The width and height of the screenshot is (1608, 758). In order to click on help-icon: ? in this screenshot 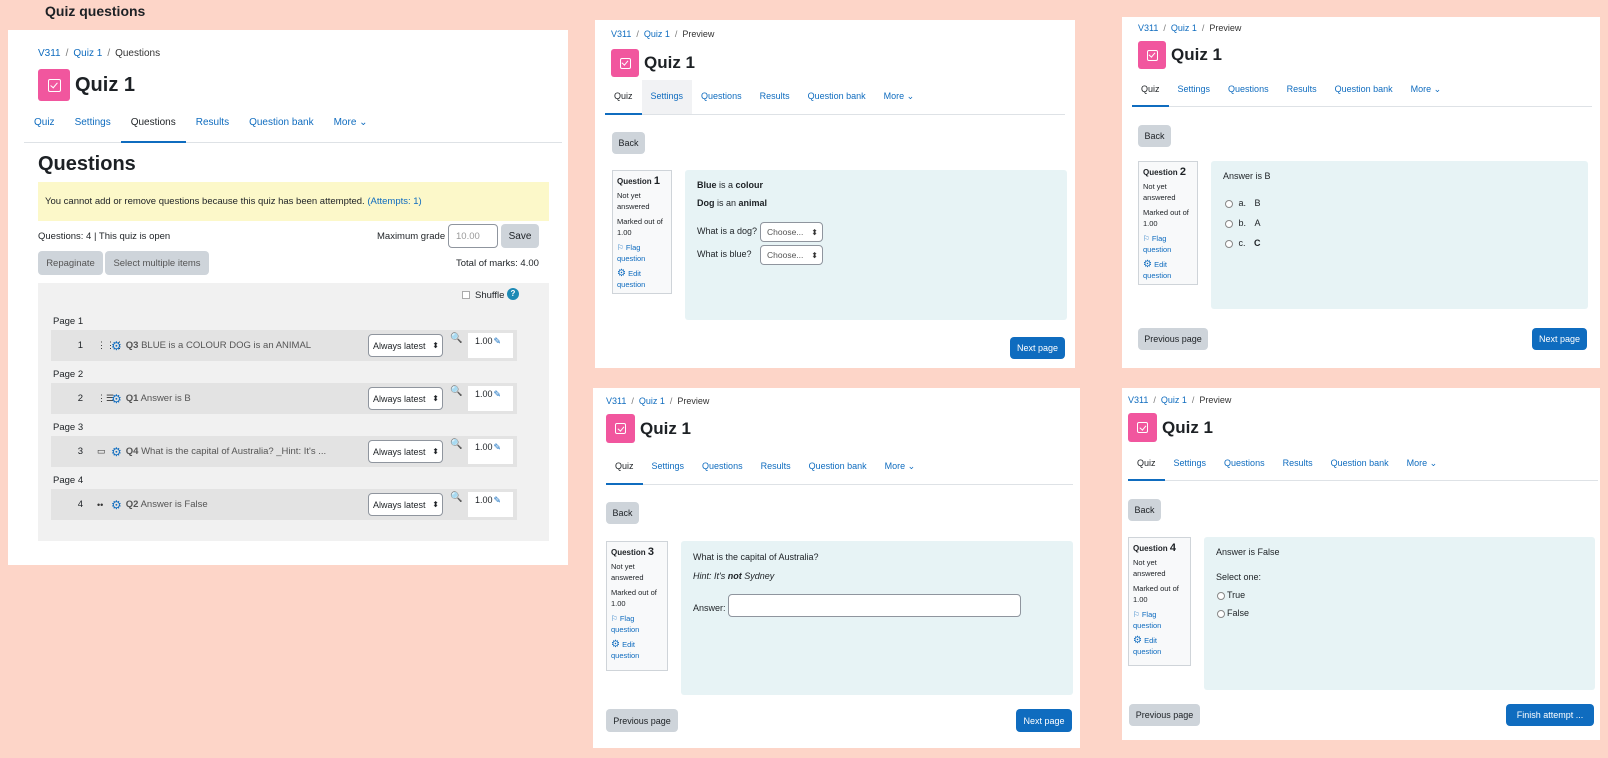, I will do `click(513, 294)`.